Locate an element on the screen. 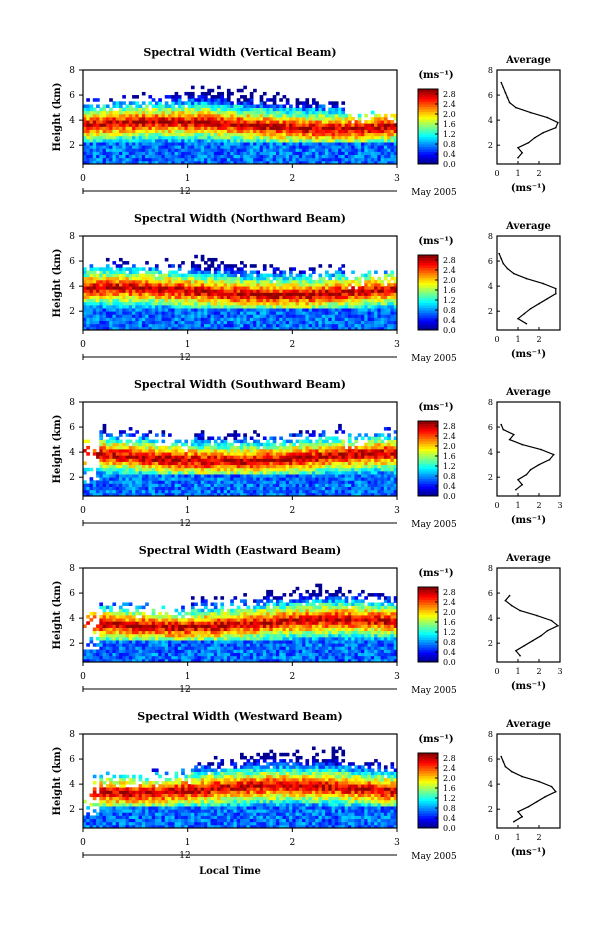 Image resolution: width=611 pixels, height=929 pixels. colorbar-swatch is located at coordinates (428, 140).